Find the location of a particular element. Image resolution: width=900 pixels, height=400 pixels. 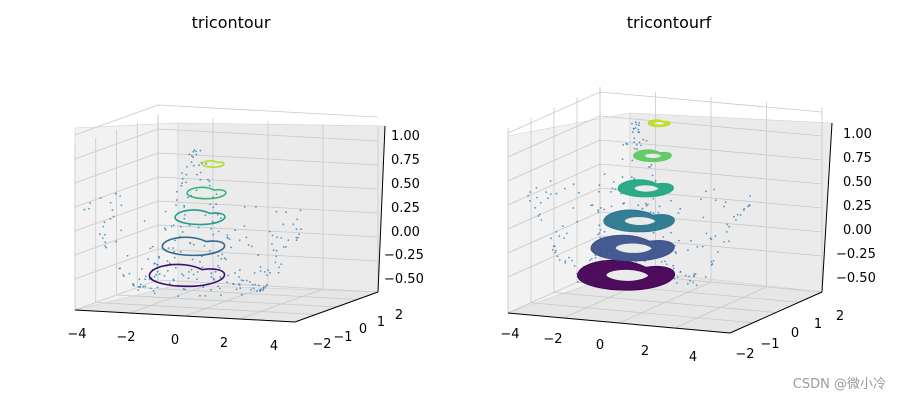

x-tick-labels: −4 −2 0 2 4 is located at coordinates (172, 340).